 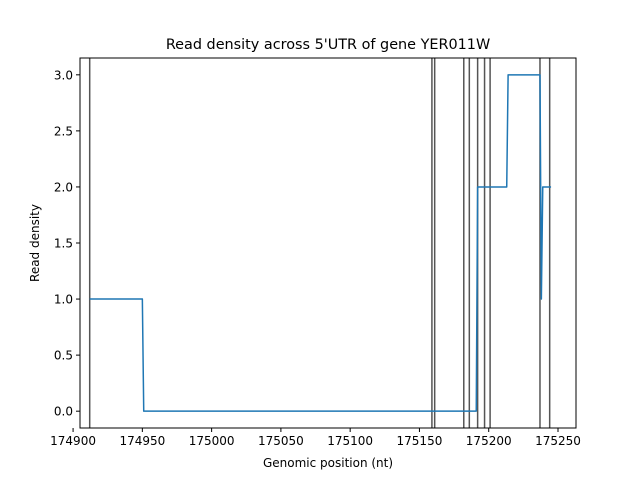 I want to click on y-tick-label: 2.5, so click(x=63, y=131).